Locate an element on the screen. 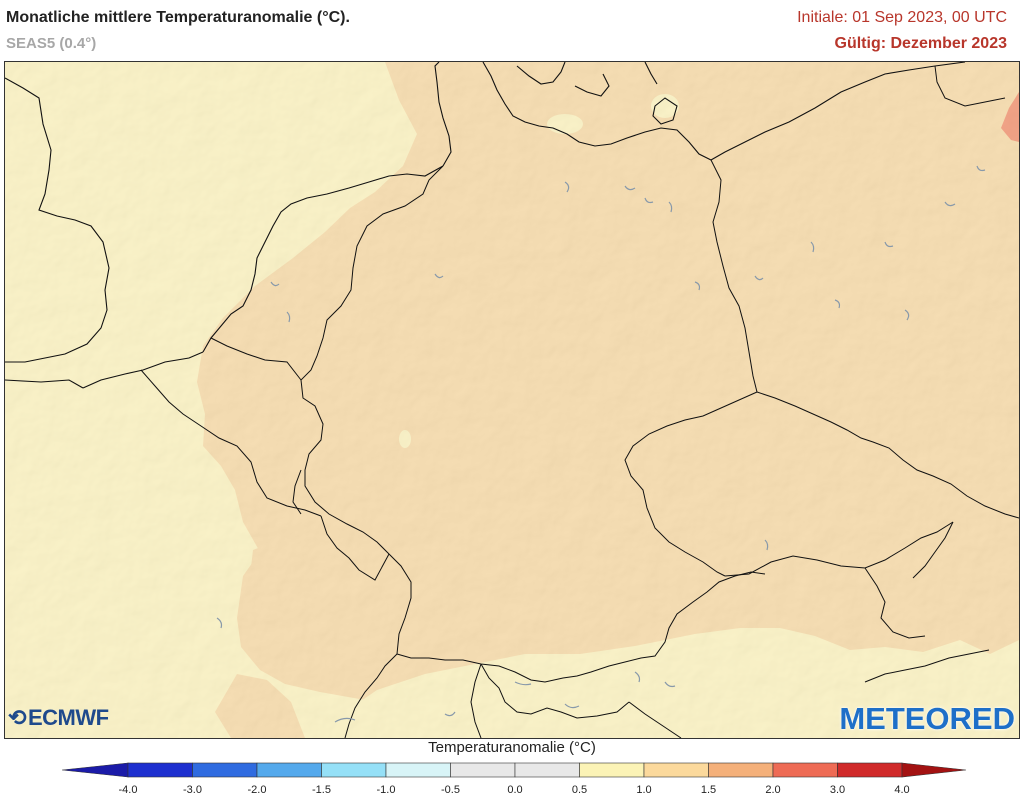 This screenshot has height=799, width=1024. legend-tick-label: -4.0 is located at coordinates (128, 790).